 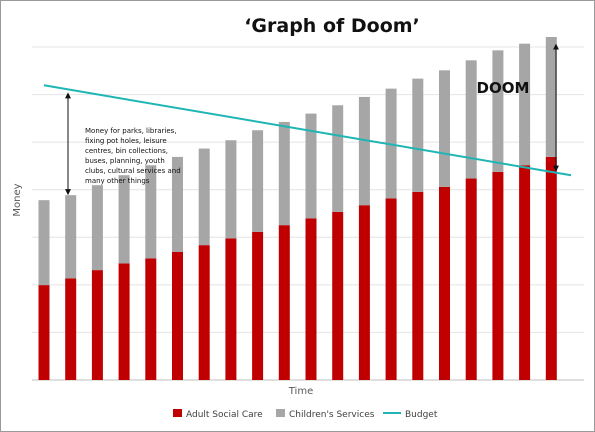 I want to click on services-note-line: buses, planning, youth, so click(x=125, y=161).